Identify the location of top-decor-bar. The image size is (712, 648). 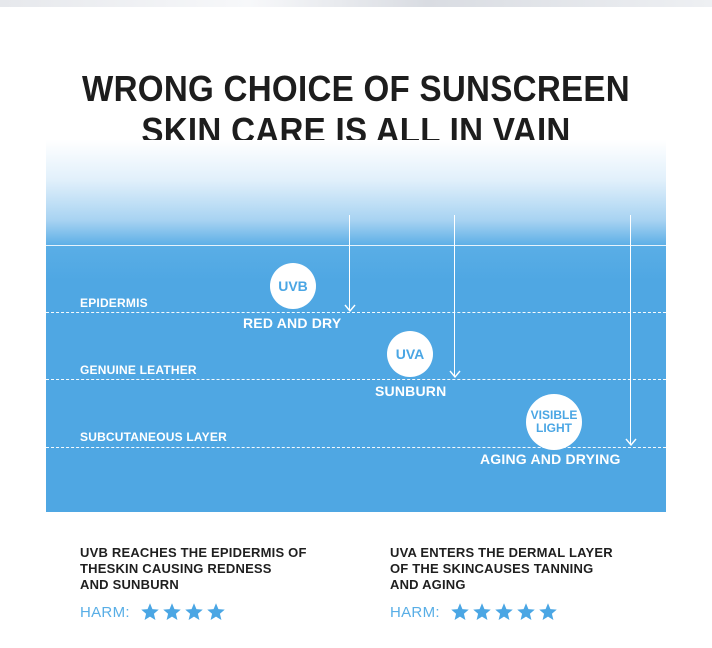
(356, 3).